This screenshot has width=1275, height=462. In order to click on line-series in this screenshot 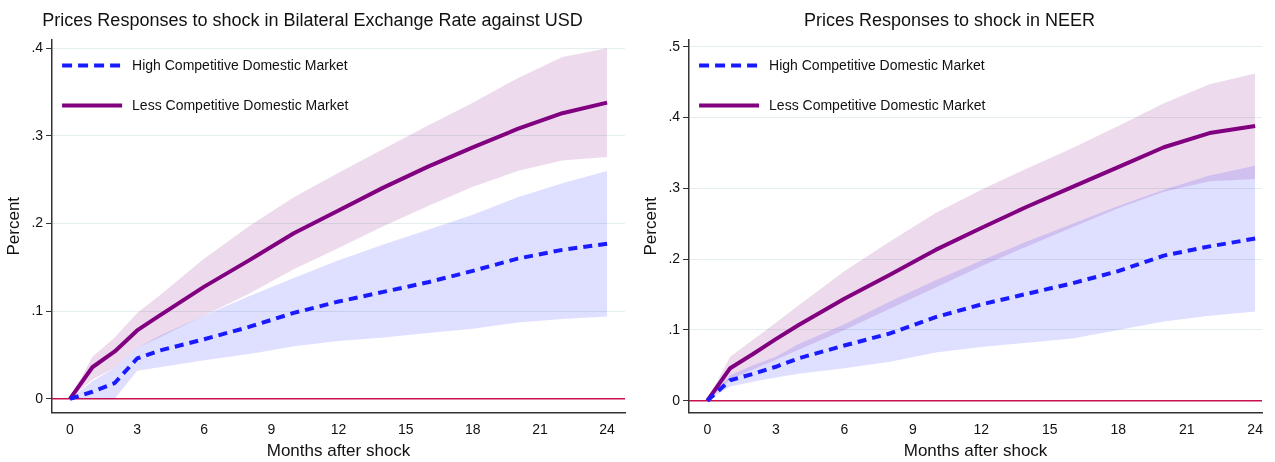, I will do `click(338, 321)`.